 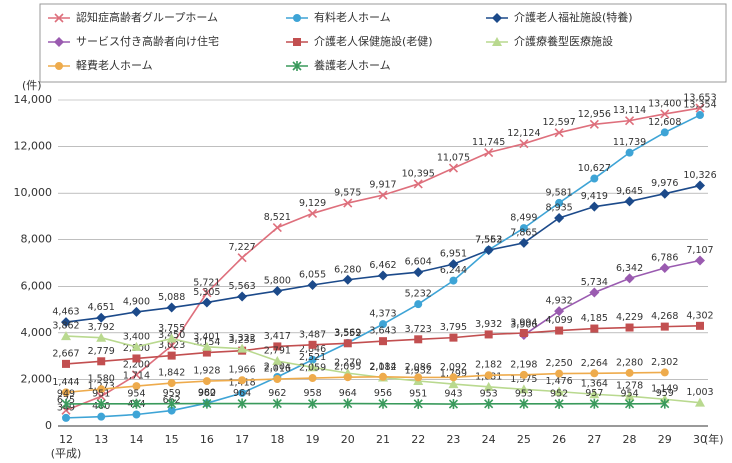 What do you see at coordinates (523, 218) in the screenshot?
I see `value-label: 8,499` at bounding box center [523, 218].